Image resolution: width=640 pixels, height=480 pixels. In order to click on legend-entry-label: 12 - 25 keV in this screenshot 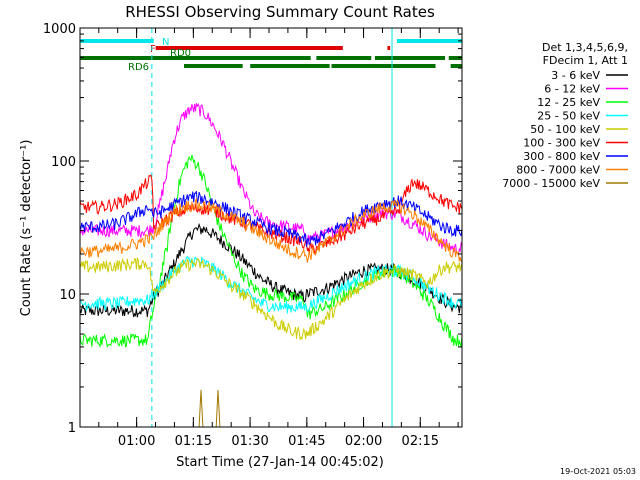, I will do `click(568, 102)`.